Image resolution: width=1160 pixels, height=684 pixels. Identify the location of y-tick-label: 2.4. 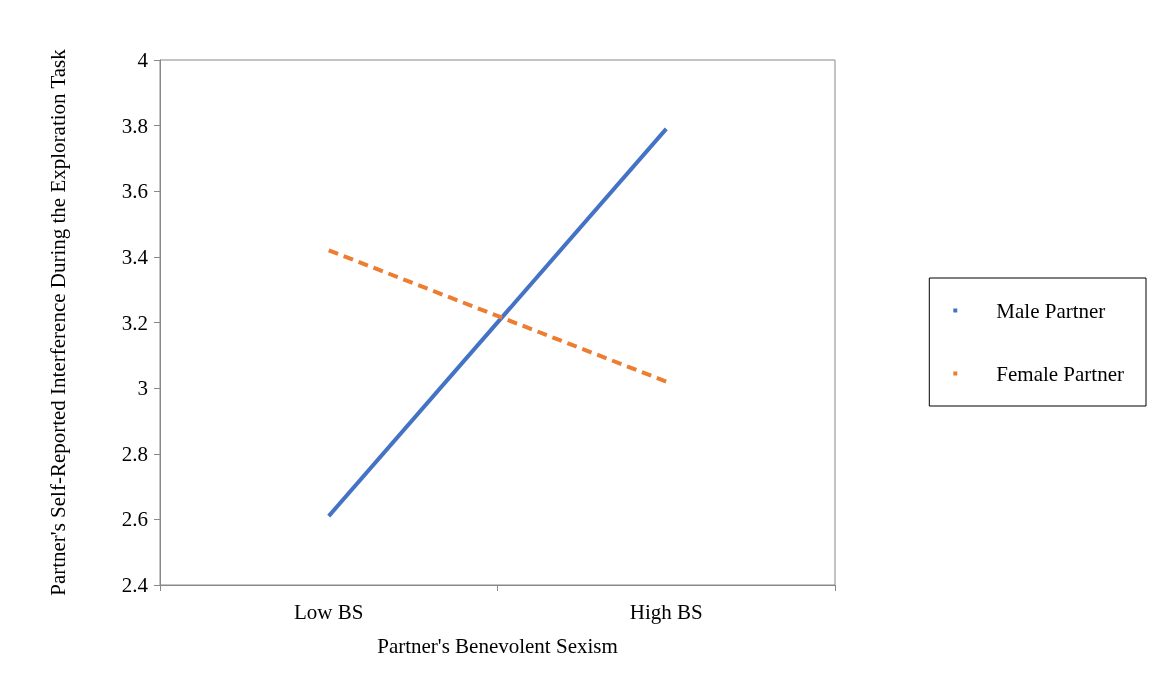
(135, 585).